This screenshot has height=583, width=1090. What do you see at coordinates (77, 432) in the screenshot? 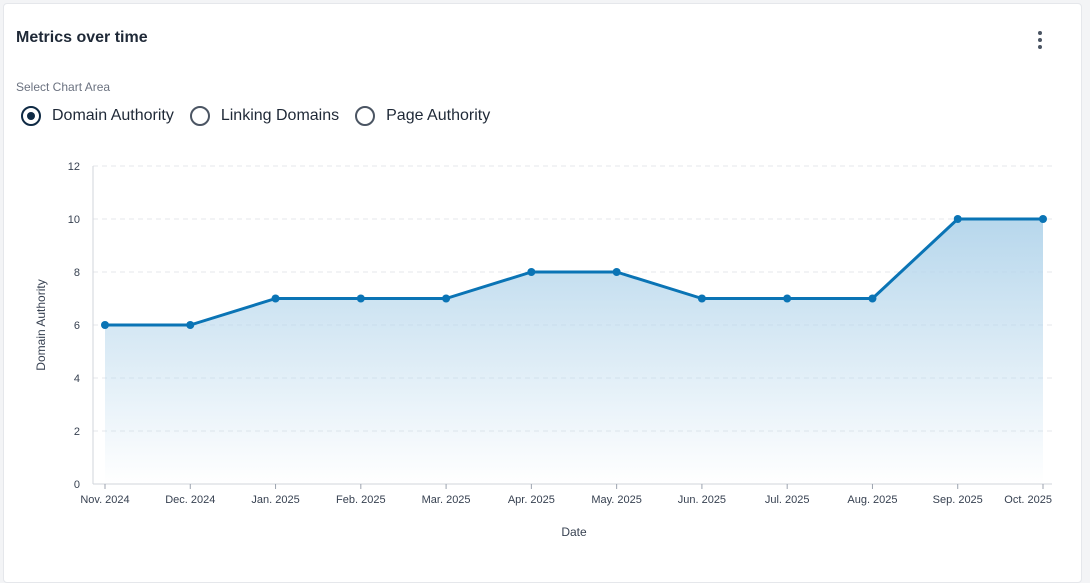
I see `y-tick-label: 2` at bounding box center [77, 432].